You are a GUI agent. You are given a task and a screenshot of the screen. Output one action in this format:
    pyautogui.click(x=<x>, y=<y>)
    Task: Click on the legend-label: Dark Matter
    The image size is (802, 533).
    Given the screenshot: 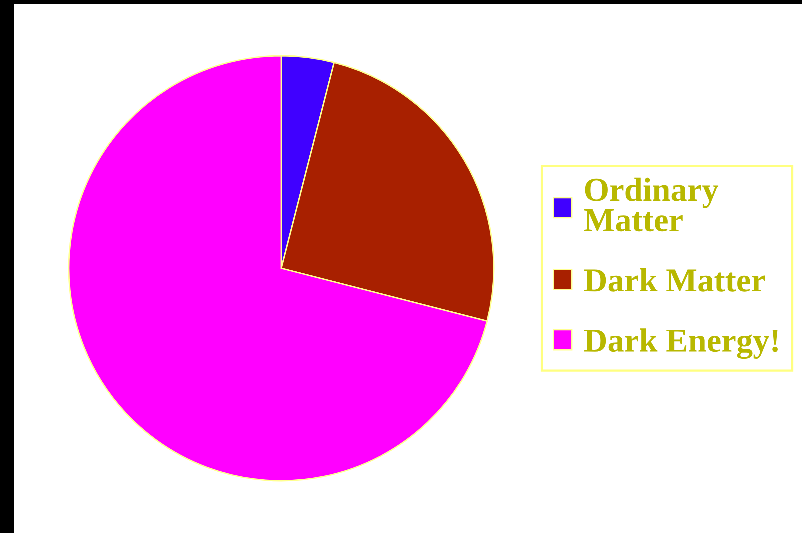 What is the action you would take?
    pyautogui.click(x=675, y=280)
    